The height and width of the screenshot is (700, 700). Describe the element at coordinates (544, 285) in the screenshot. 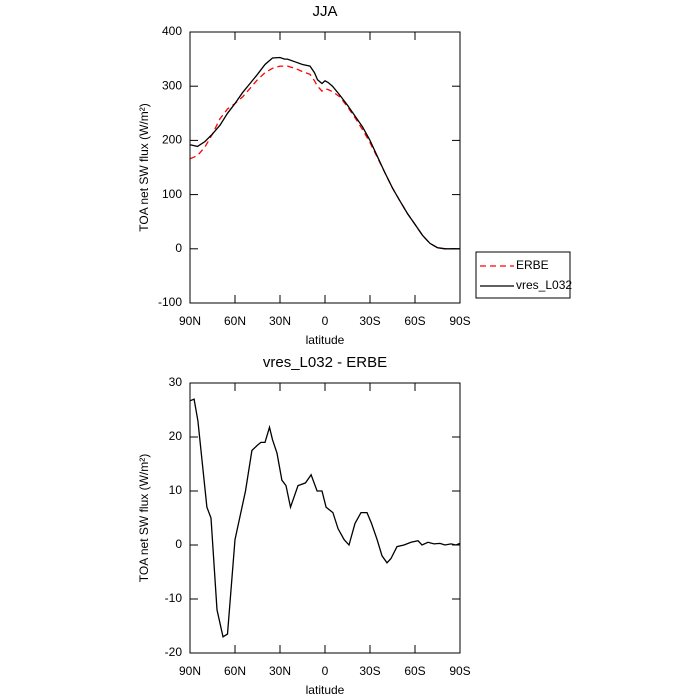

I see `legend-label: vres_L032` at that location.